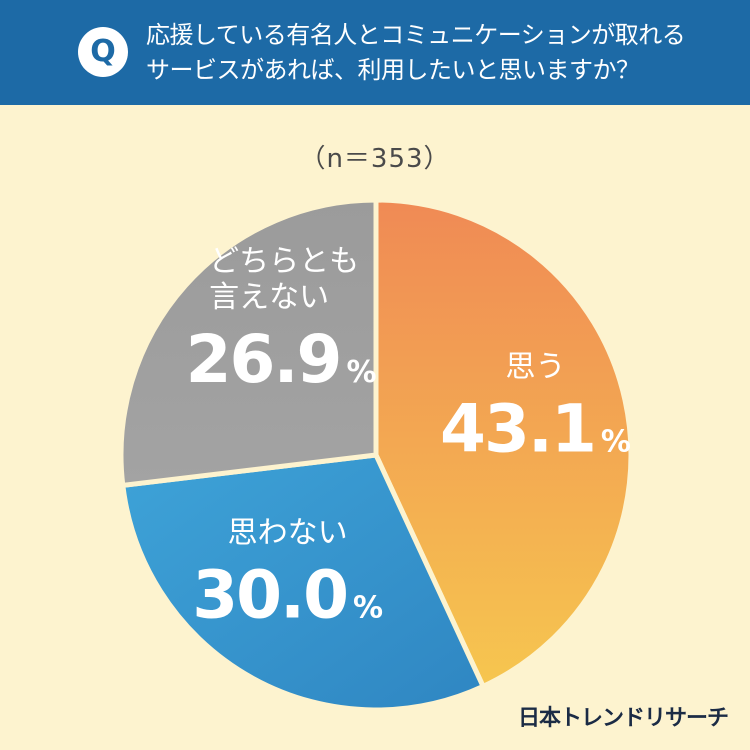 This screenshot has height=750, width=750. Describe the element at coordinates (535, 366) in the screenshot. I see `slice-name: 思う` at that location.